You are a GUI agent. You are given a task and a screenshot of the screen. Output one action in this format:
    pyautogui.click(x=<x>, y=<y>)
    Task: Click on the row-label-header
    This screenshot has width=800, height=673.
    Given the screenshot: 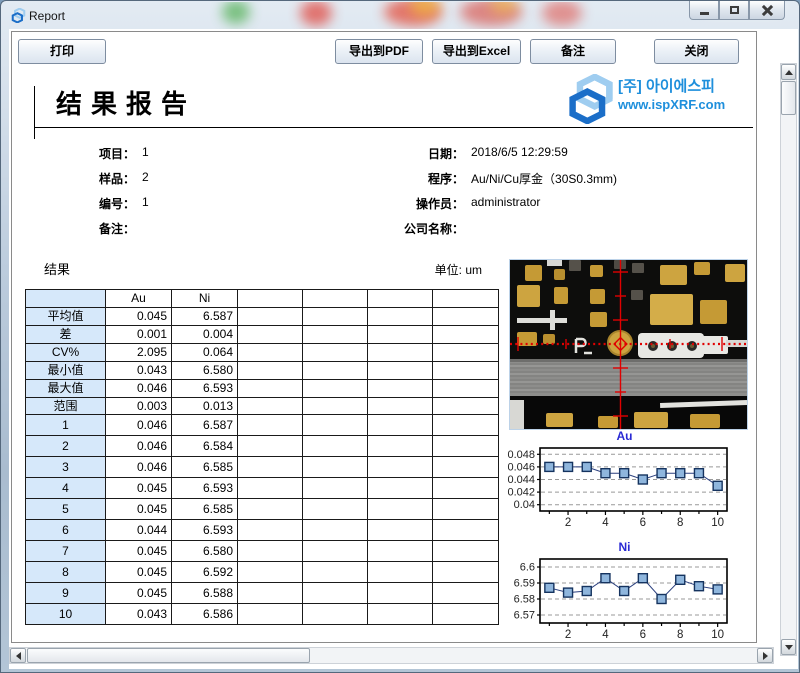 What is the action you would take?
    pyautogui.click(x=65, y=298)
    